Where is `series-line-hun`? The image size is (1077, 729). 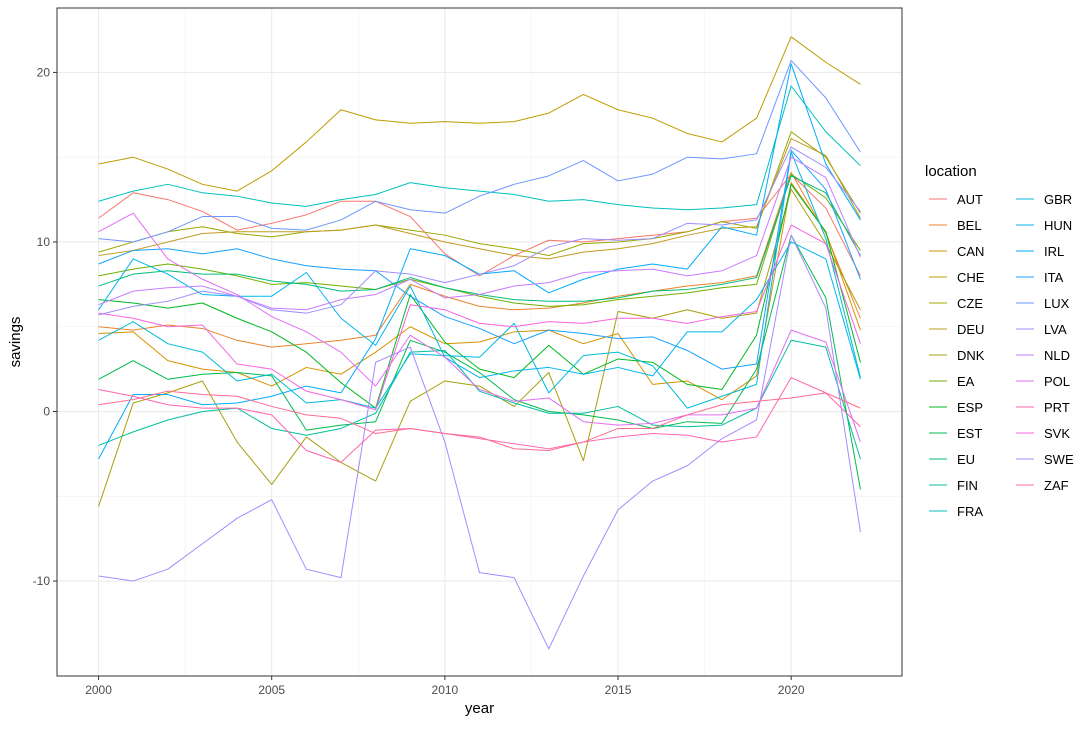 series-line-hun is located at coordinates (479, 310).